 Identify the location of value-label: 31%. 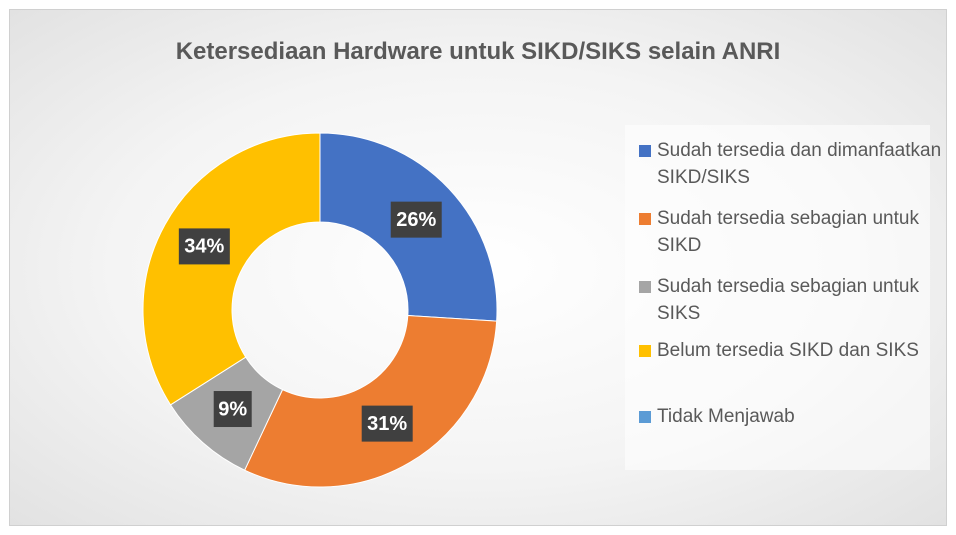
(387, 424).